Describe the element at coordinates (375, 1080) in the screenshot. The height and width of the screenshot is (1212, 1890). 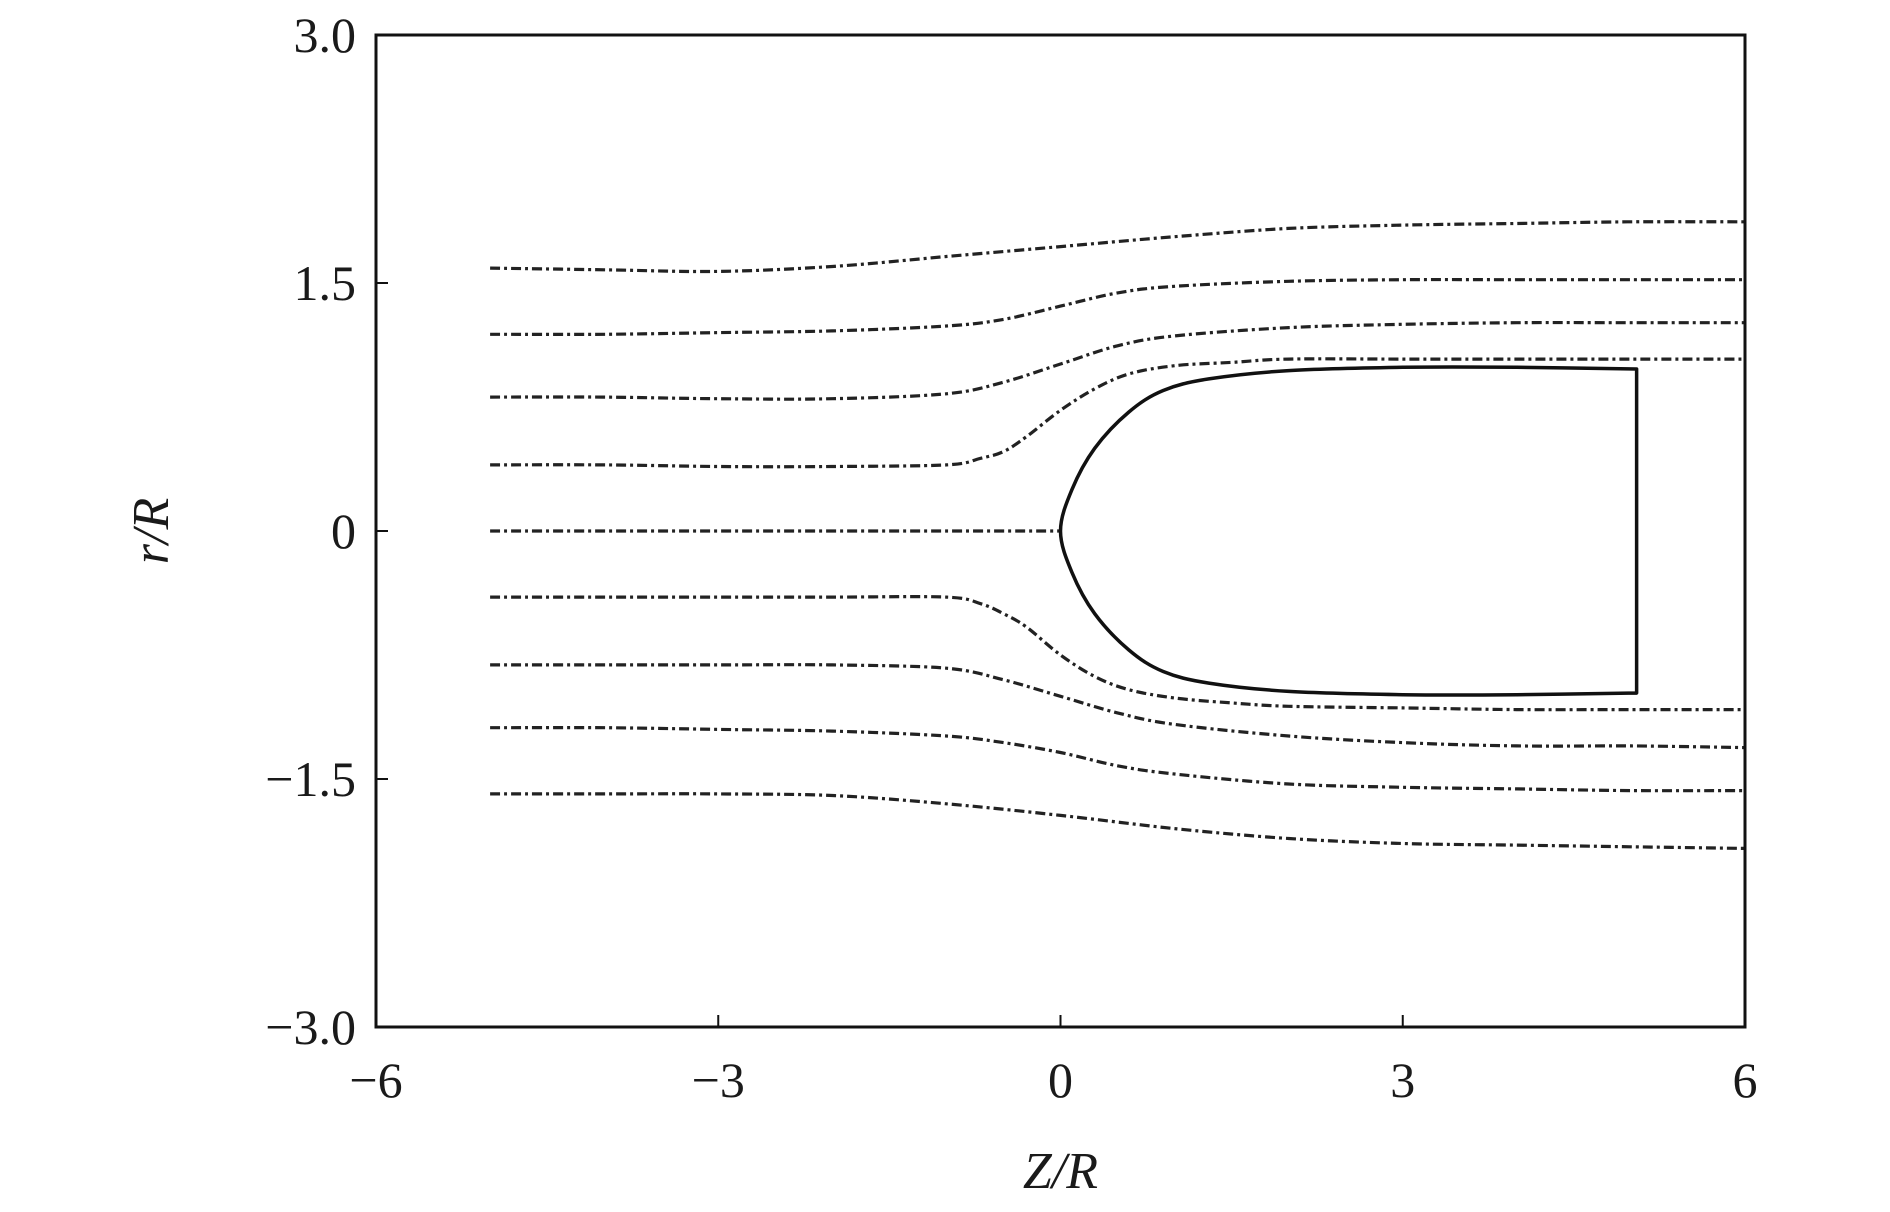
I see `x-tick-label: −6` at that location.